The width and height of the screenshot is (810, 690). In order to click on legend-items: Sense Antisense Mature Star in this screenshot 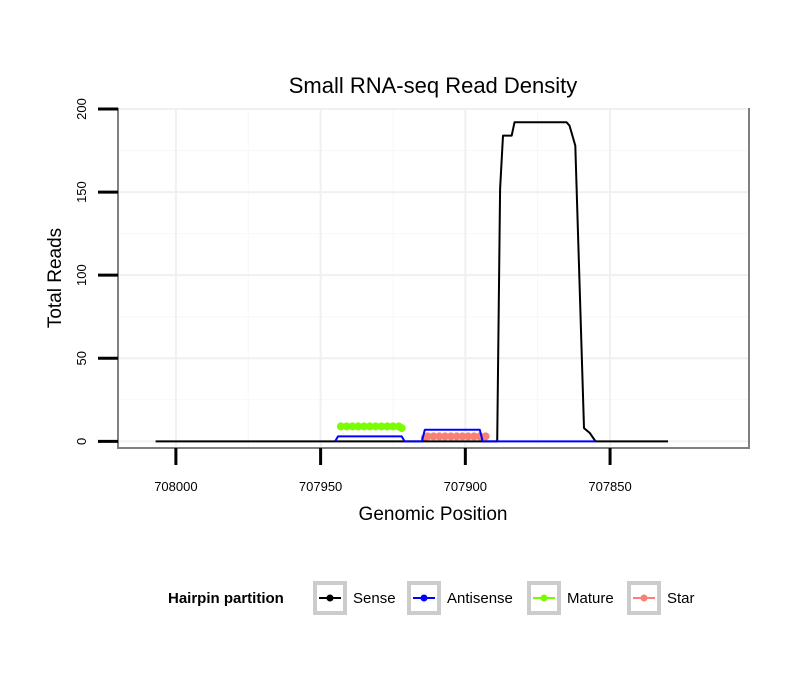, I will do `click(504, 598)`.